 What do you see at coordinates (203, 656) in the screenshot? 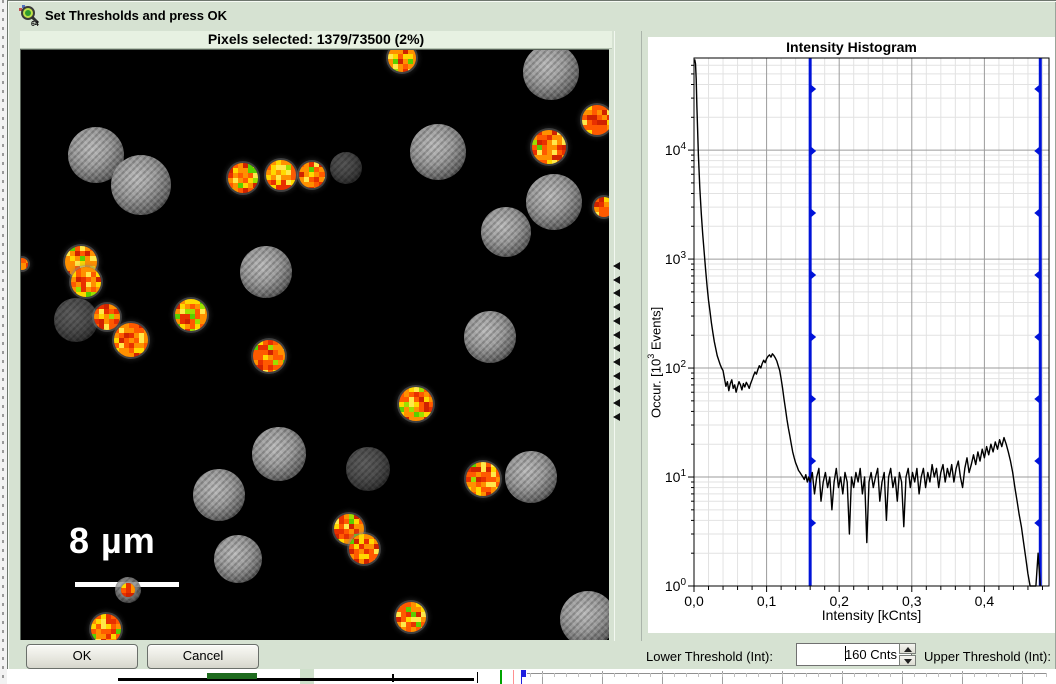
I see `cancel-button: Cancel` at bounding box center [203, 656].